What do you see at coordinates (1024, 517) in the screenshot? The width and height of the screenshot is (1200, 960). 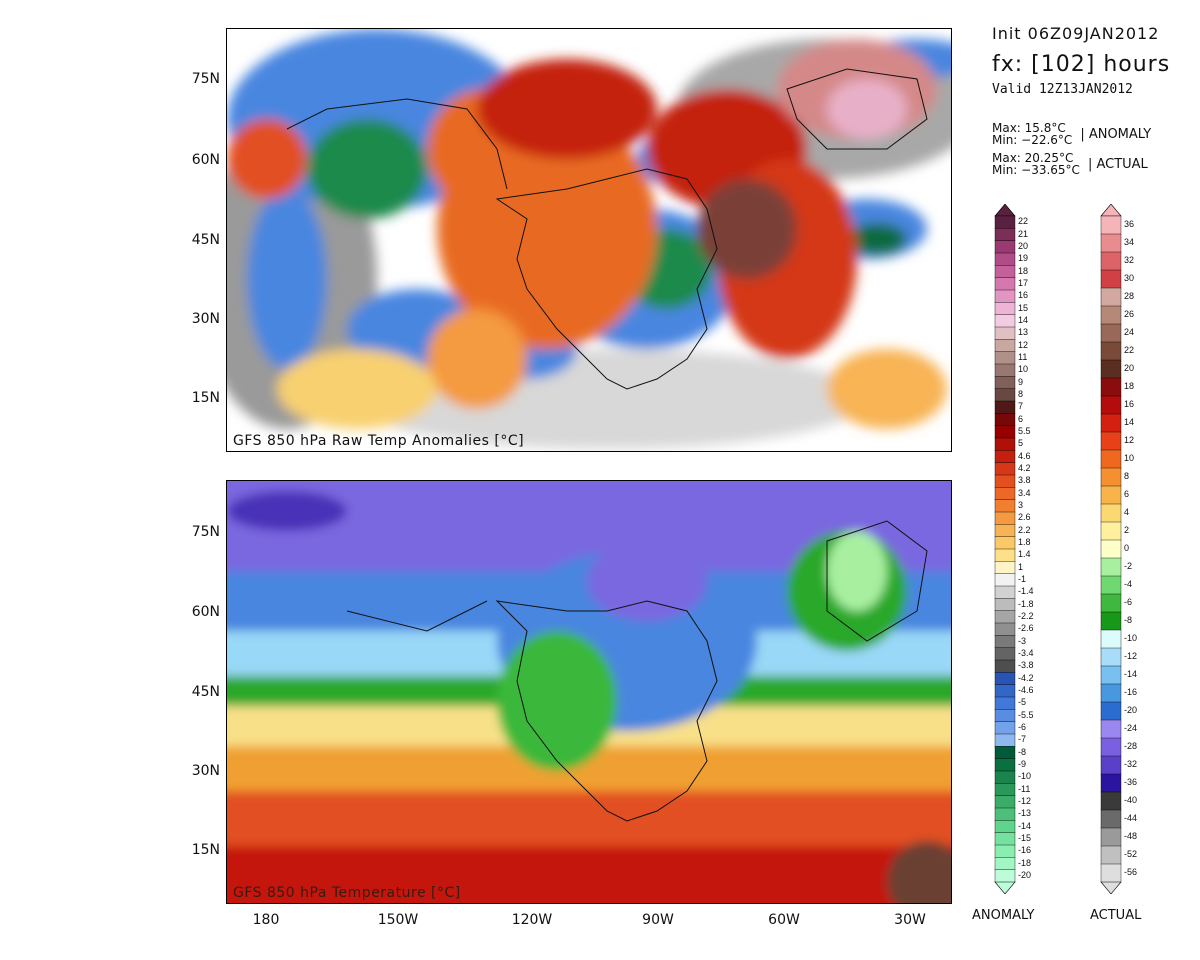 I see `anomaly-colorbar-tick-label: 2.6` at bounding box center [1024, 517].